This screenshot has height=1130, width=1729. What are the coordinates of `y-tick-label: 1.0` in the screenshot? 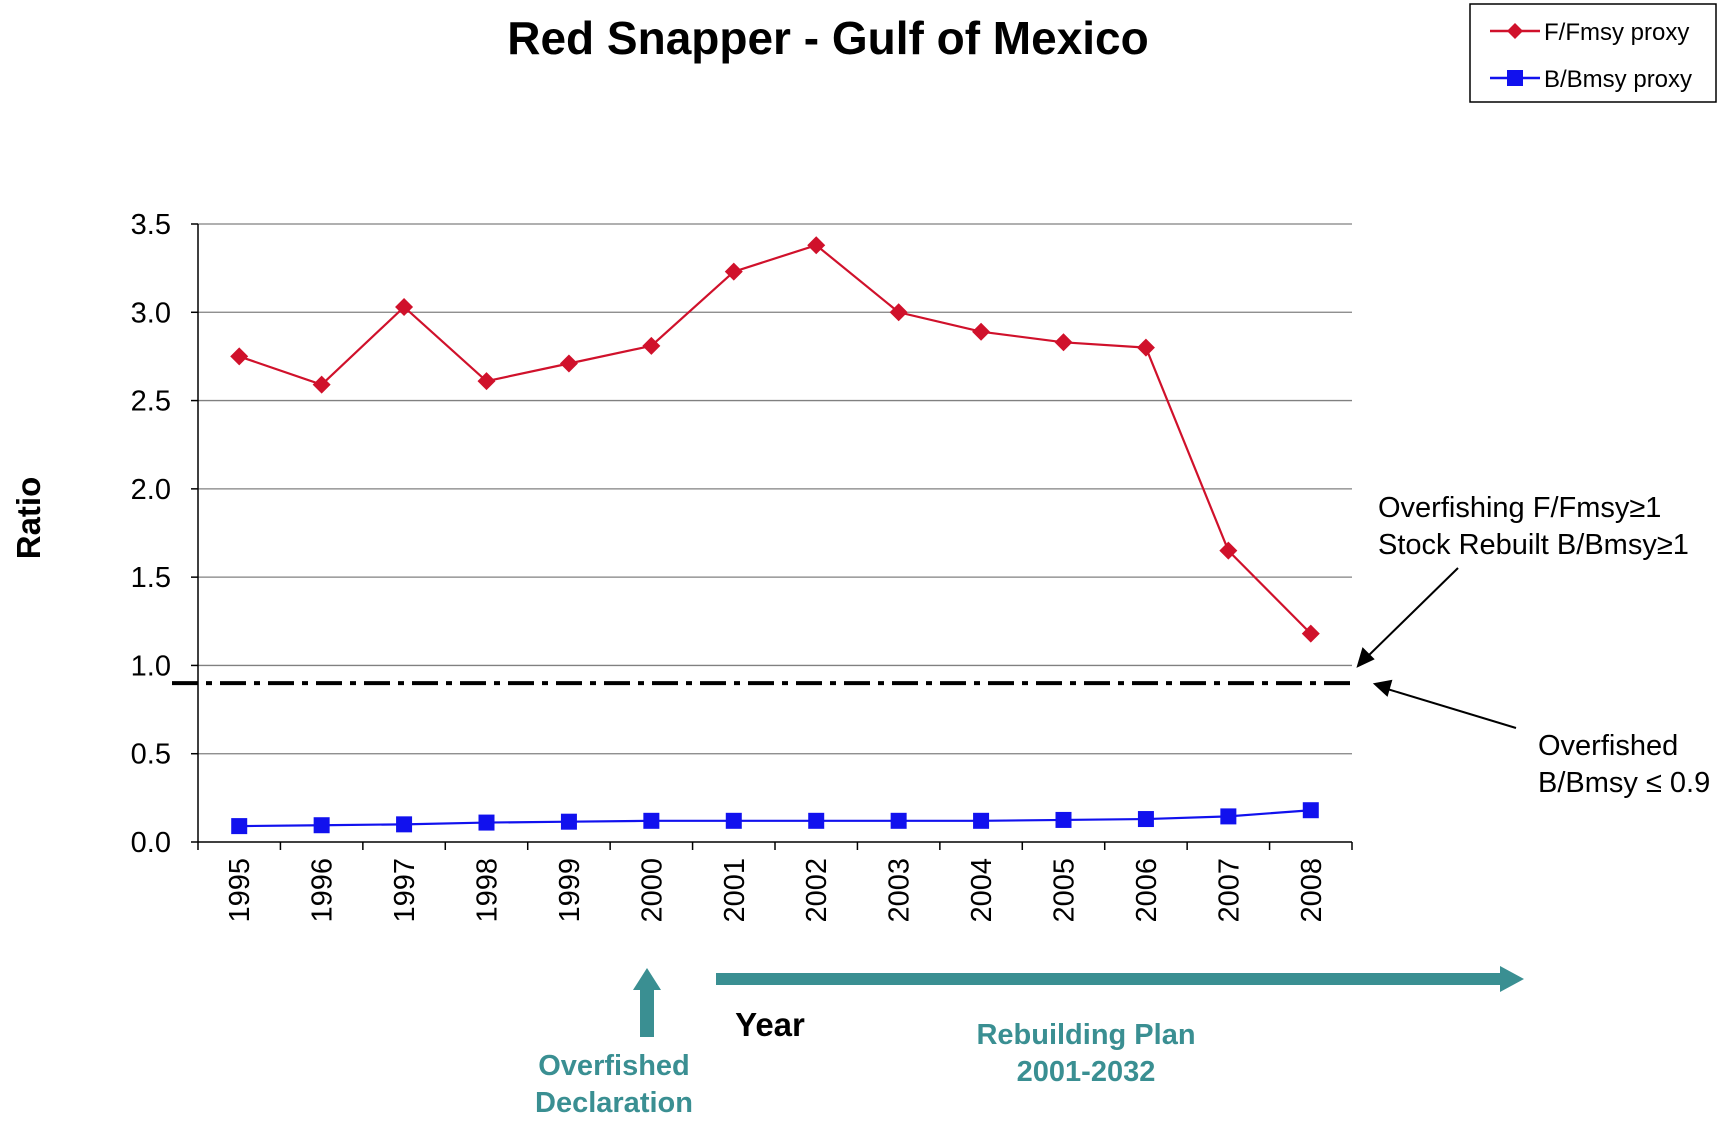 It's located at (151, 666).